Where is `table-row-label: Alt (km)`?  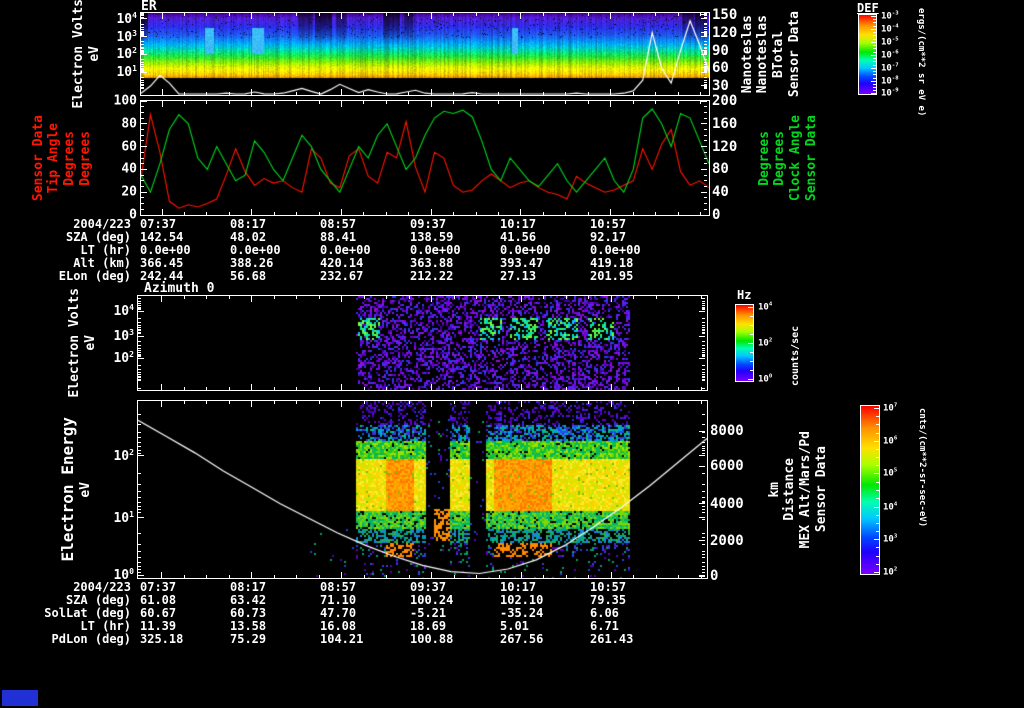 table-row-label: Alt (km) is located at coordinates (102, 263).